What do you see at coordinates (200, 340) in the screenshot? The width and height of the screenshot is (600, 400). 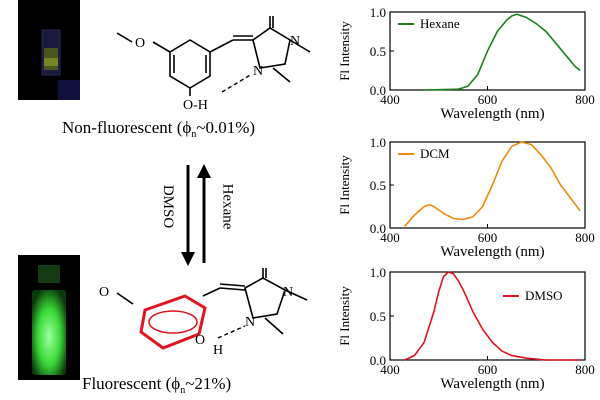 I see `bottom-atom-oh: O` at bounding box center [200, 340].